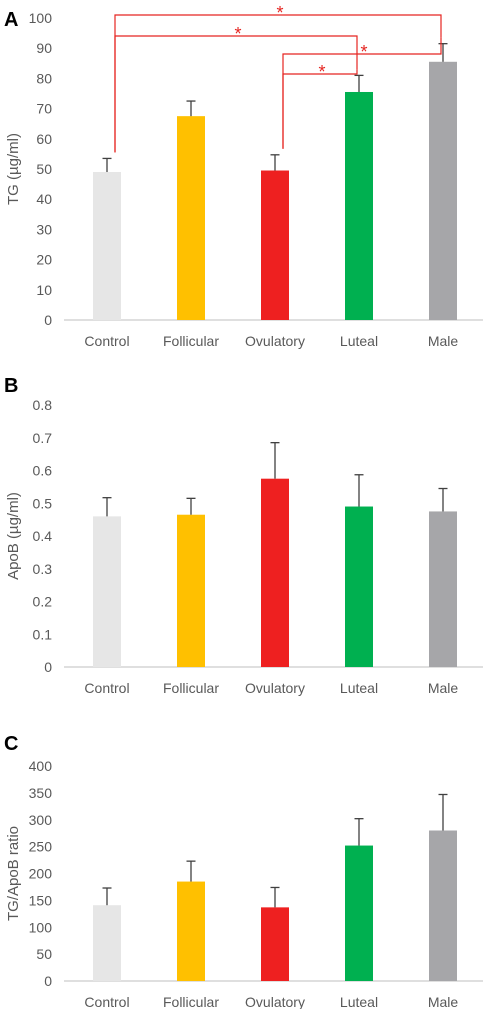 The image size is (491, 1009). Describe the element at coordinates (11, 744) in the screenshot. I see `panel-label: C` at that location.